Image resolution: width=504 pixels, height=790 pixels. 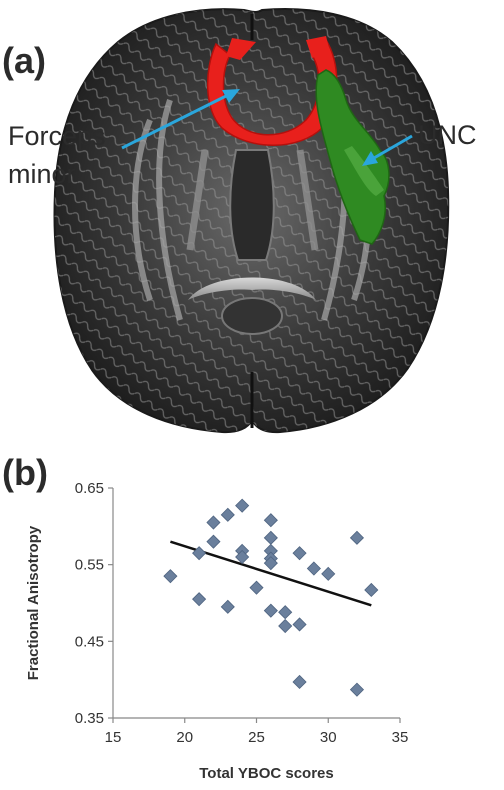 I want to click on y-tick-label: 0.45, so click(x=89, y=641).